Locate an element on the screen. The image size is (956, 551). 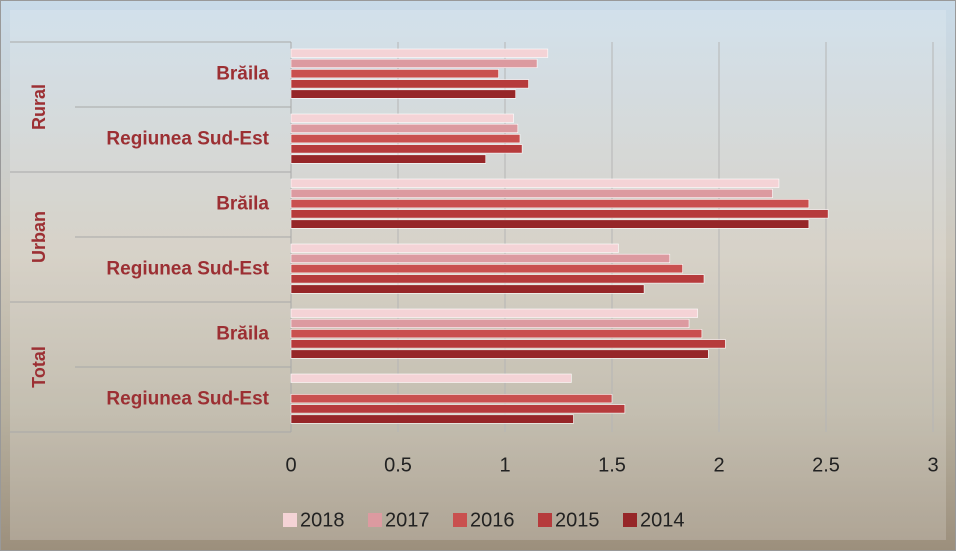
legend-label: 2017 is located at coordinates (407, 520).